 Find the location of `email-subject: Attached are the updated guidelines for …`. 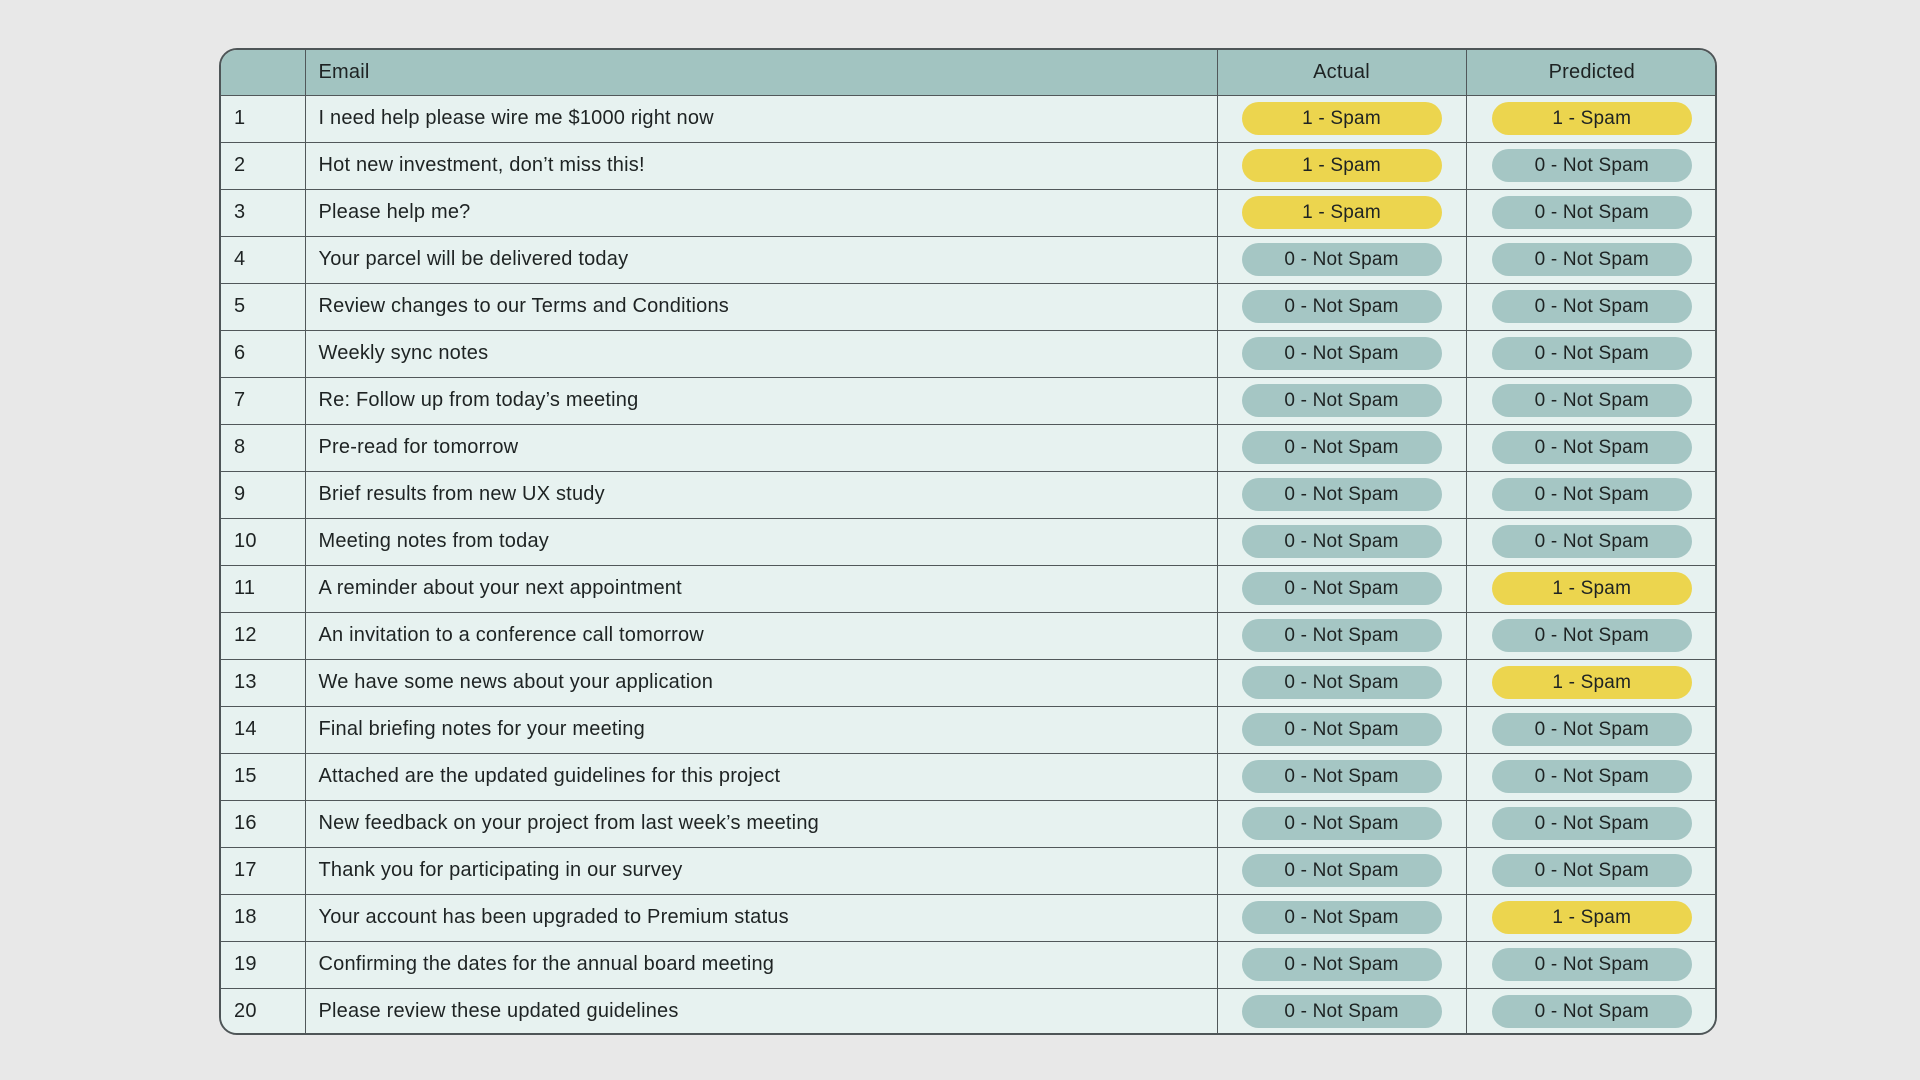

email-subject: Attached are the updated guidelines for … is located at coordinates (761, 776).